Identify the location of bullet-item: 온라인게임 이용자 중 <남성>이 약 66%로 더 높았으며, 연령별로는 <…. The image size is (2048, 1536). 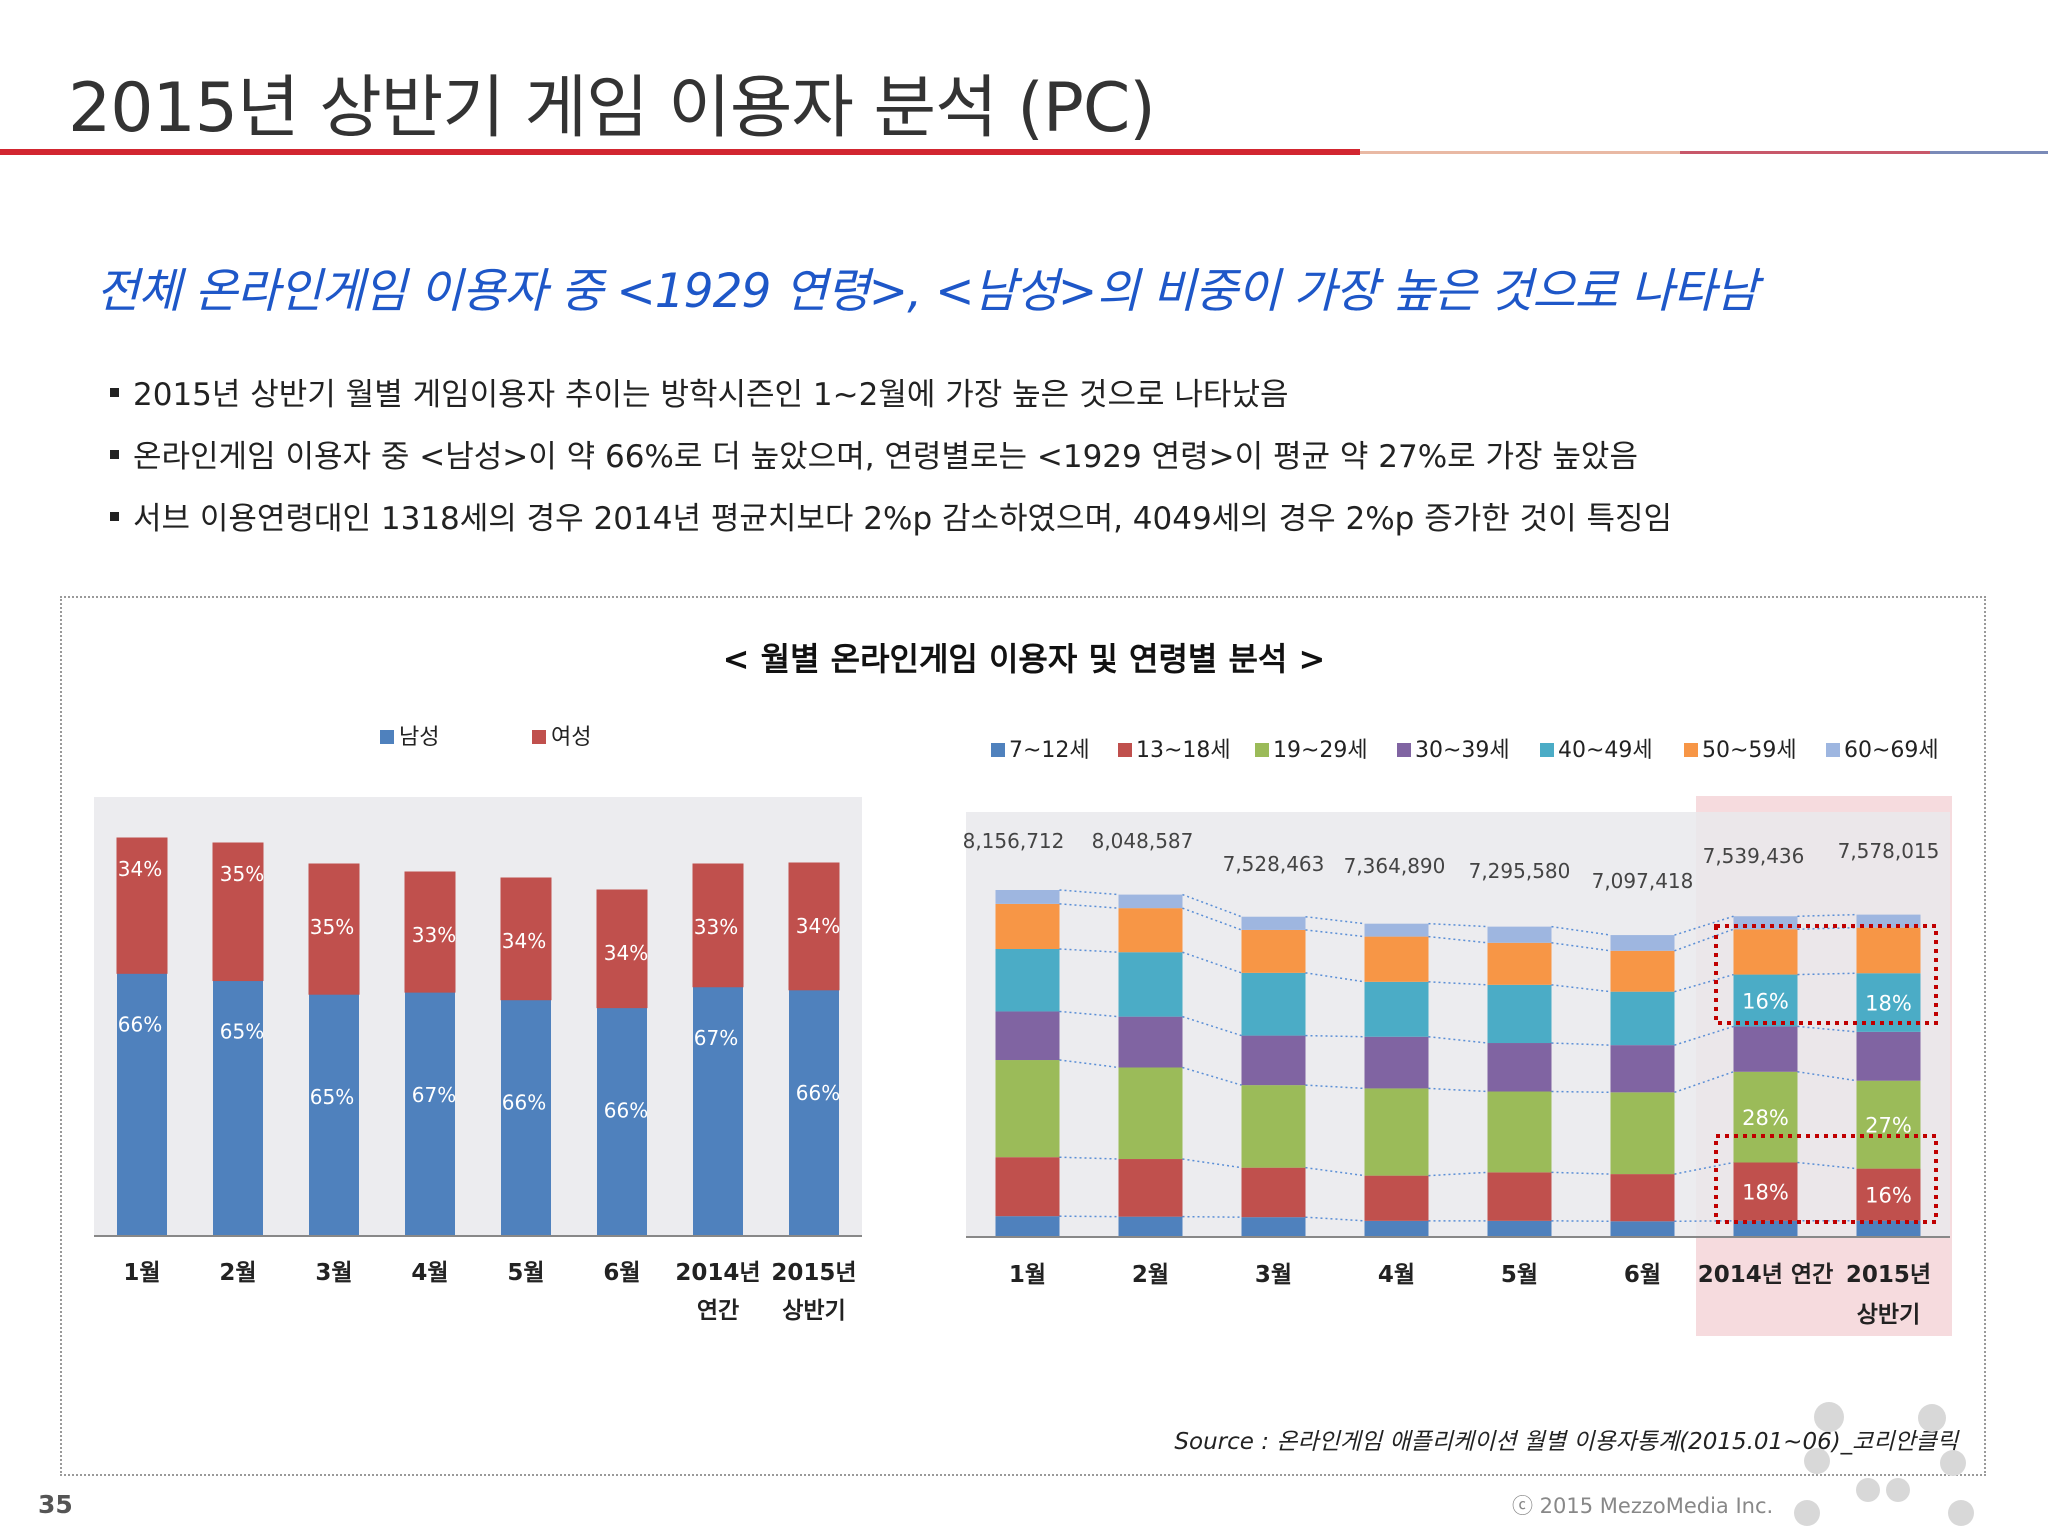
(891, 465).